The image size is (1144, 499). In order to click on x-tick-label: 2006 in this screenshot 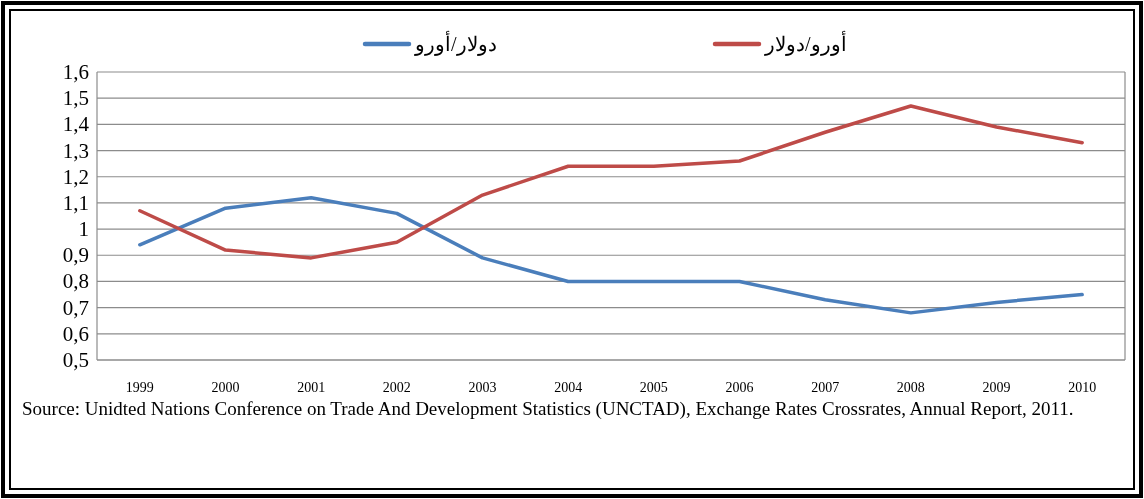, I will do `click(739, 387)`.